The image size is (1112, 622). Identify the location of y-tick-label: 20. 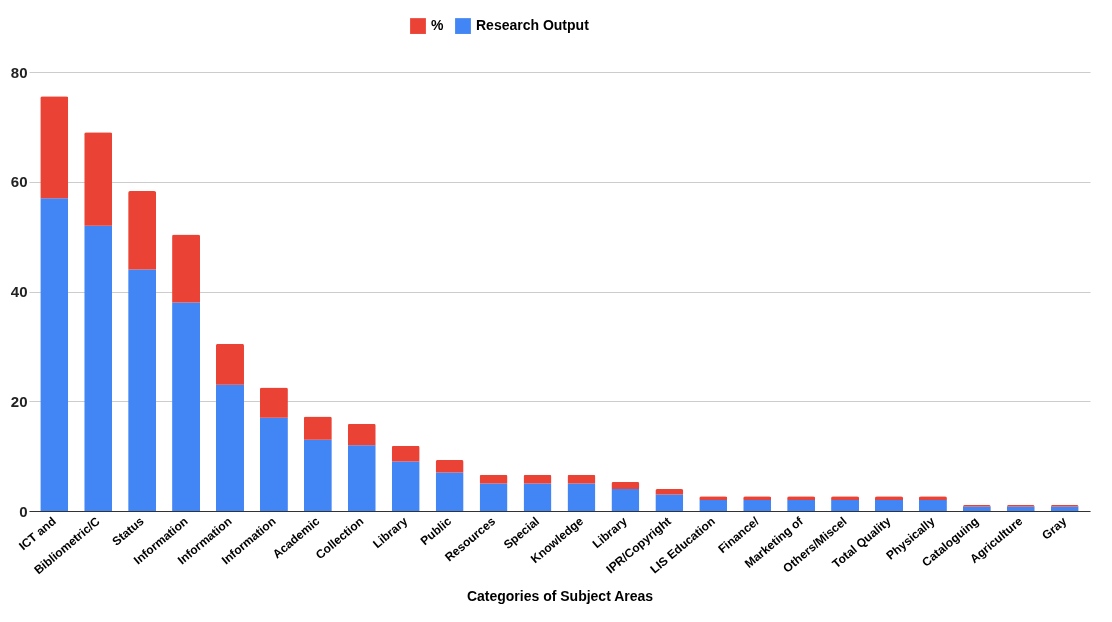
(19, 401).